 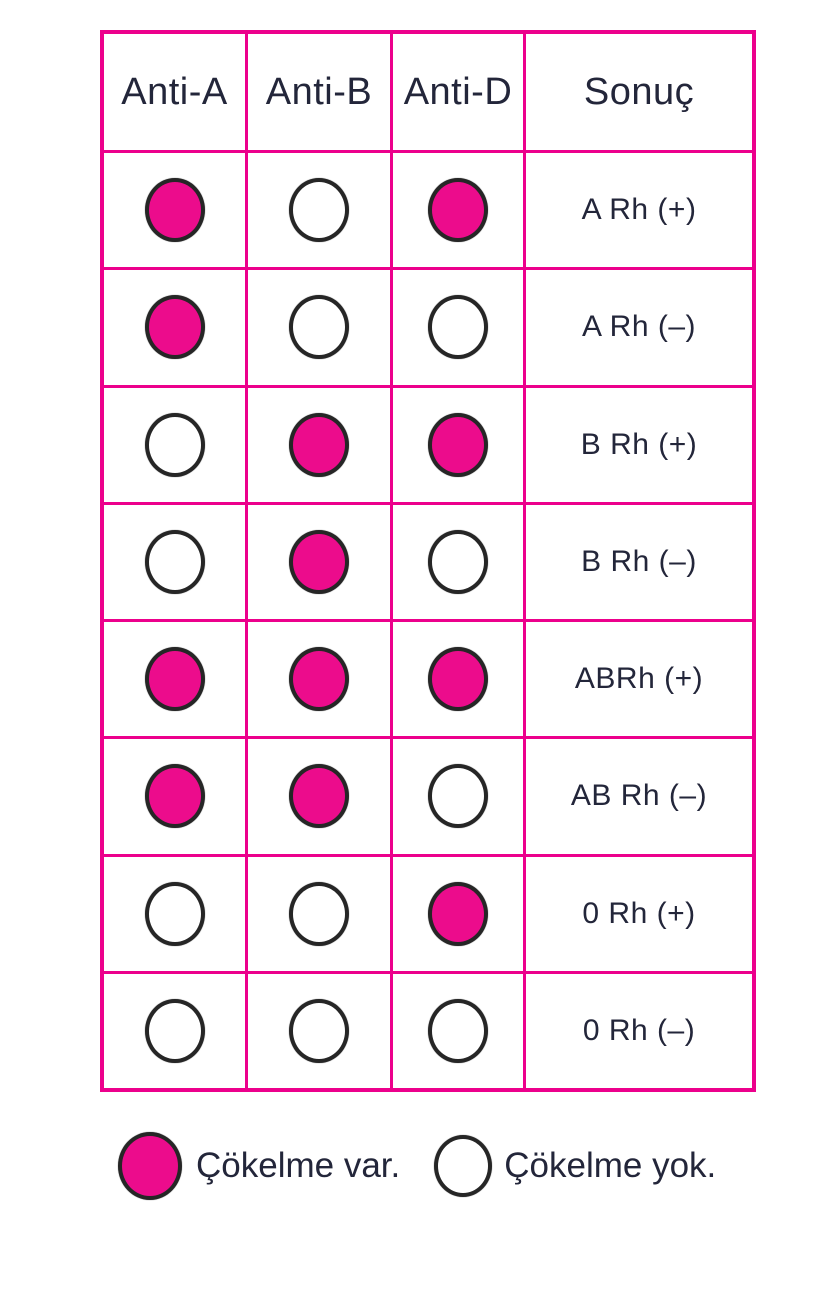 I want to click on cell-result: B Rh (+), so click(x=639, y=444).